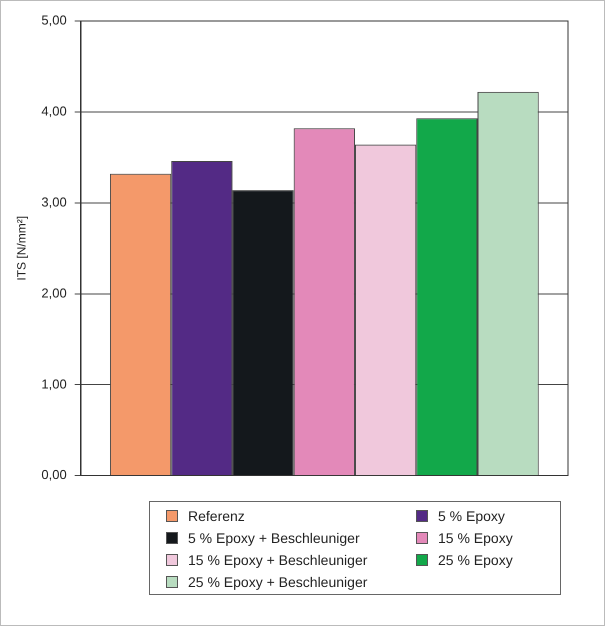 The image size is (605, 626). I want to click on y-tick-label: 4,00, so click(54, 111).